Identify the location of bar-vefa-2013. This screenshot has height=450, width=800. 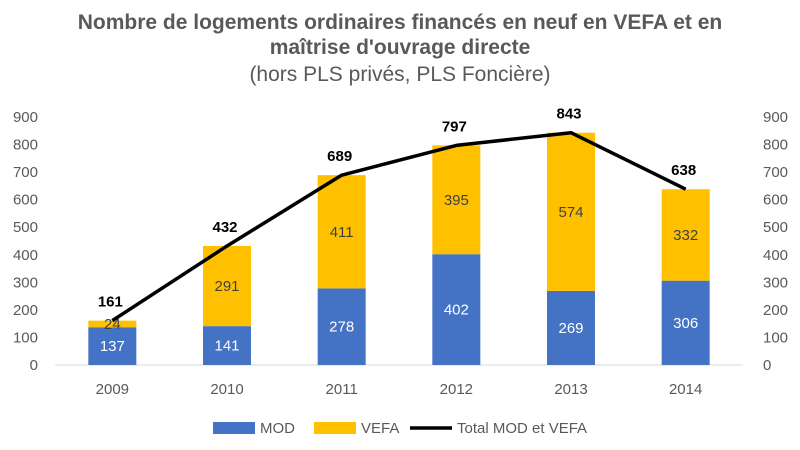
(571, 211).